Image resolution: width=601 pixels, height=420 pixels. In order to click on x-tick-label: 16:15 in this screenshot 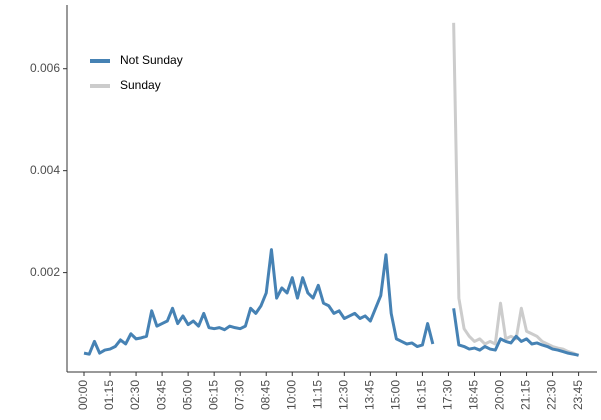, I will do `click(422, 395)`.